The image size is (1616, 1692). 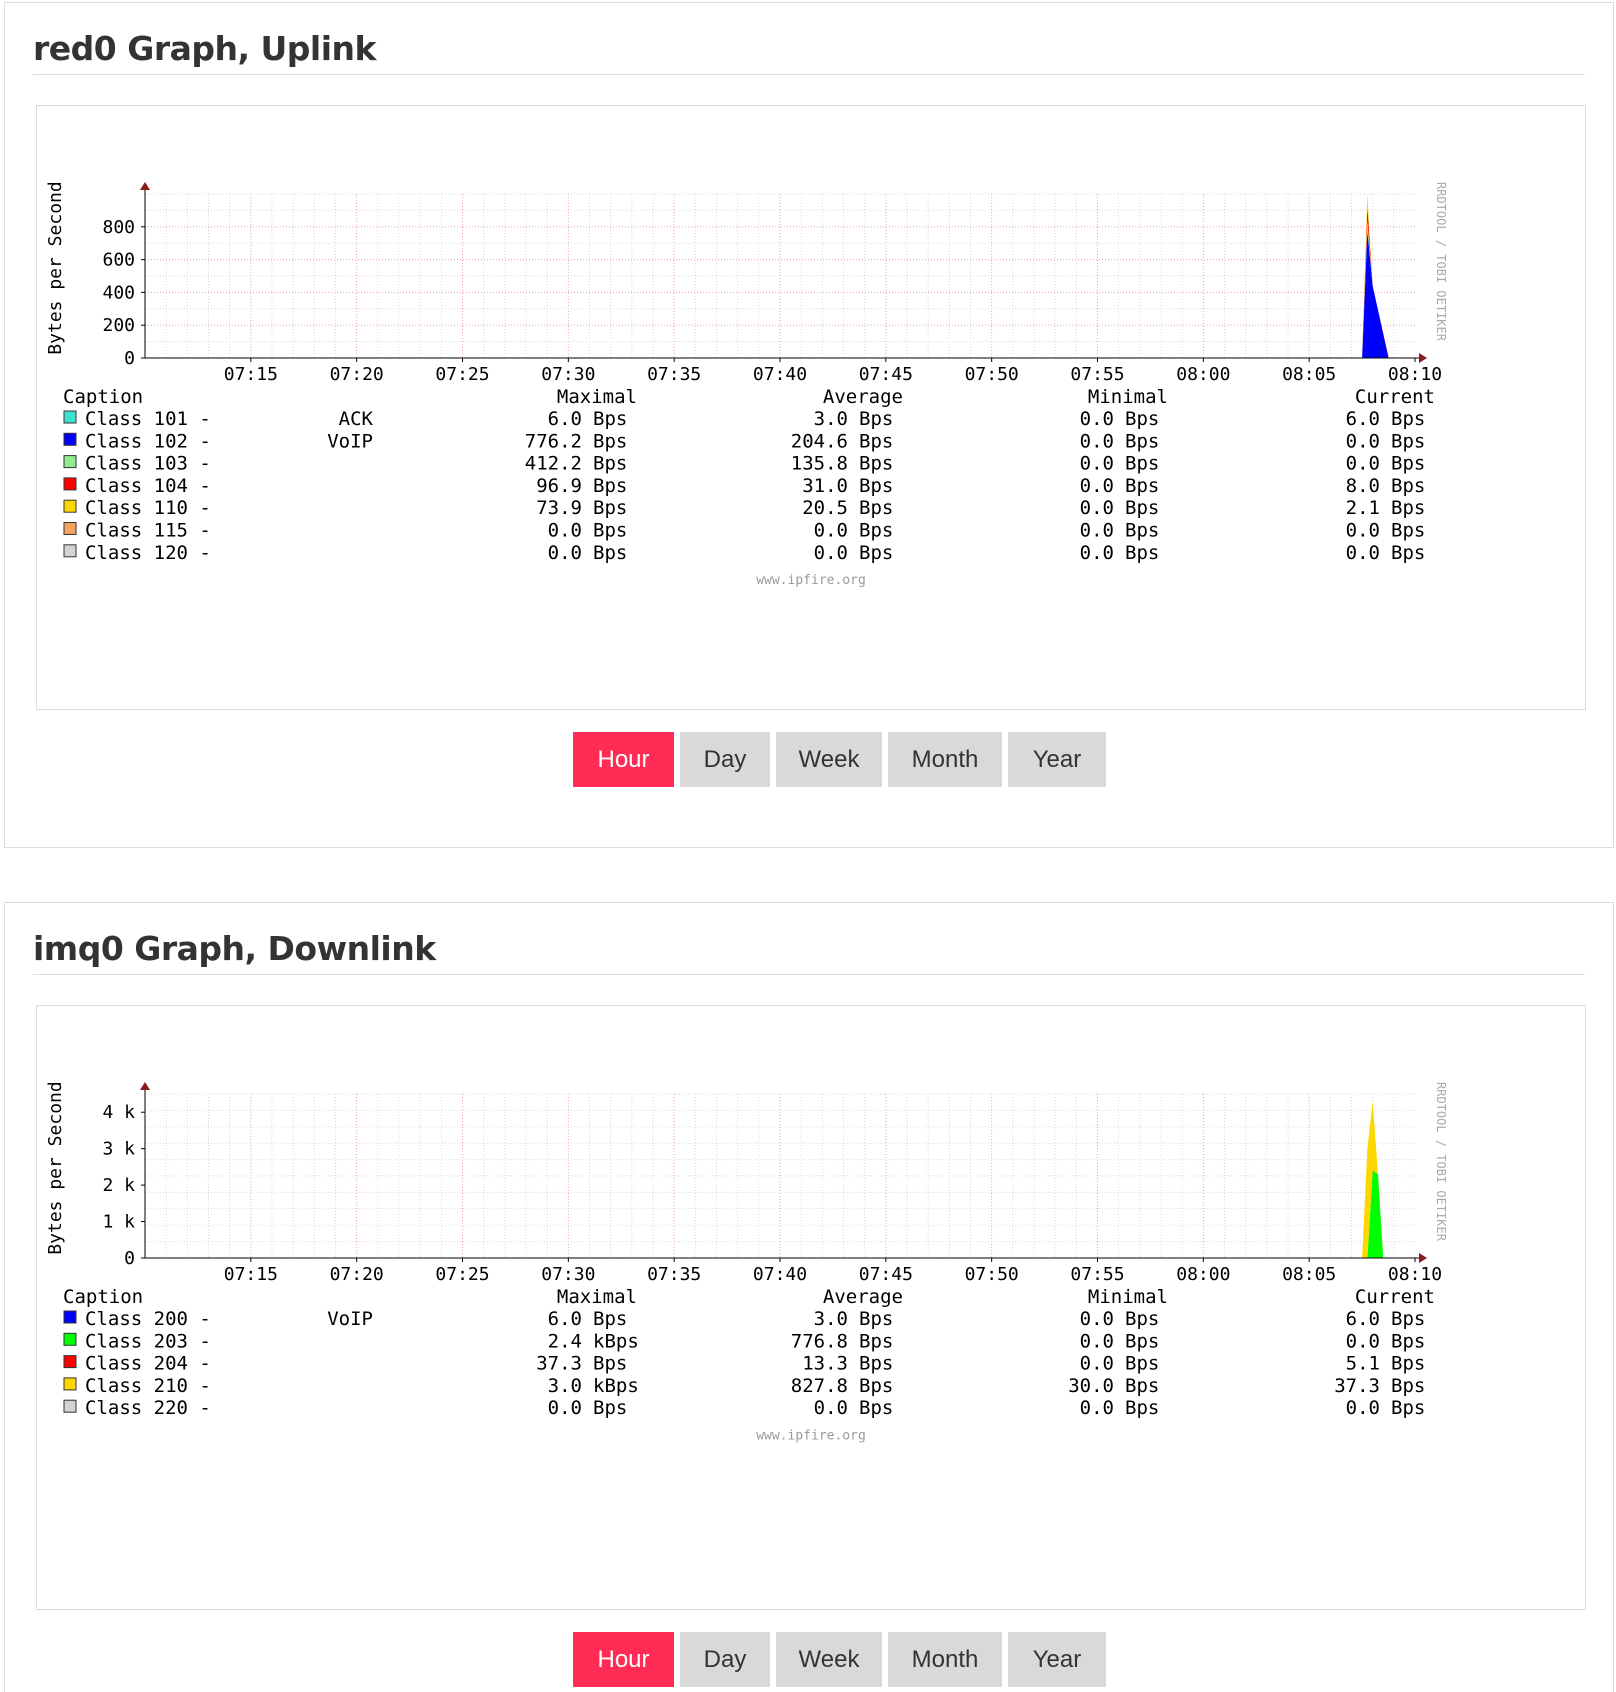 What do you see at coordinates (1097, 374) in the screenshot?
I see `x-tick-label: 07:55` at bounding box center [1097, 374].